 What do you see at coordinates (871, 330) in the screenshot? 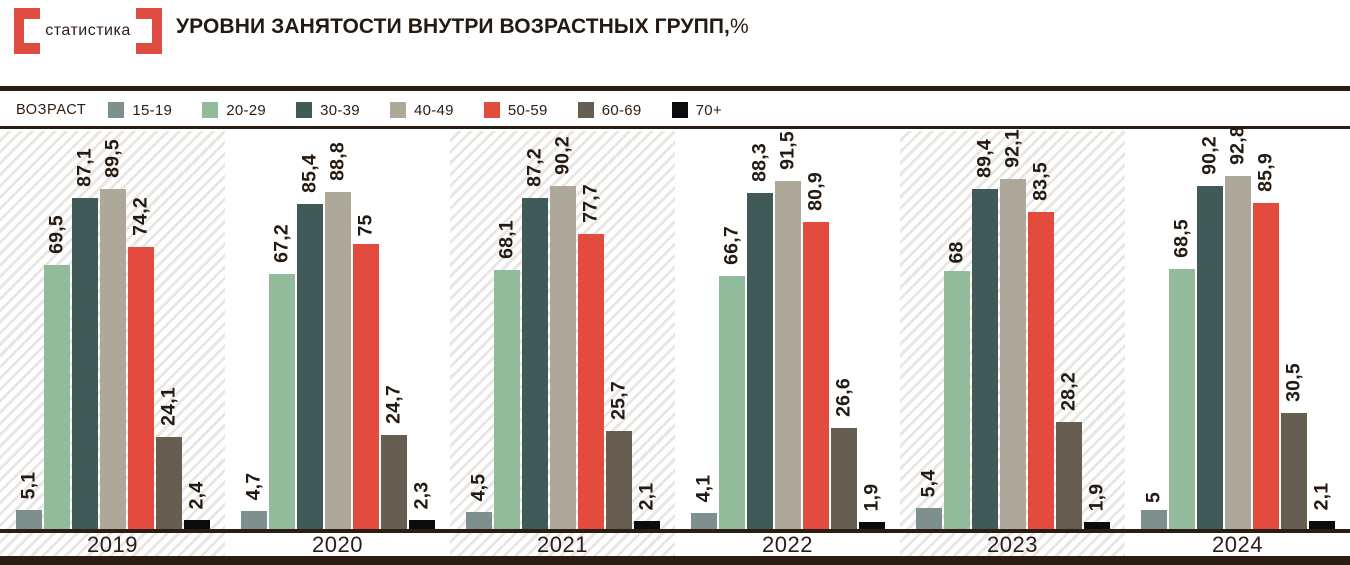
I see `bar-2022-70+: 1,9` at bounding box center [871, 330].